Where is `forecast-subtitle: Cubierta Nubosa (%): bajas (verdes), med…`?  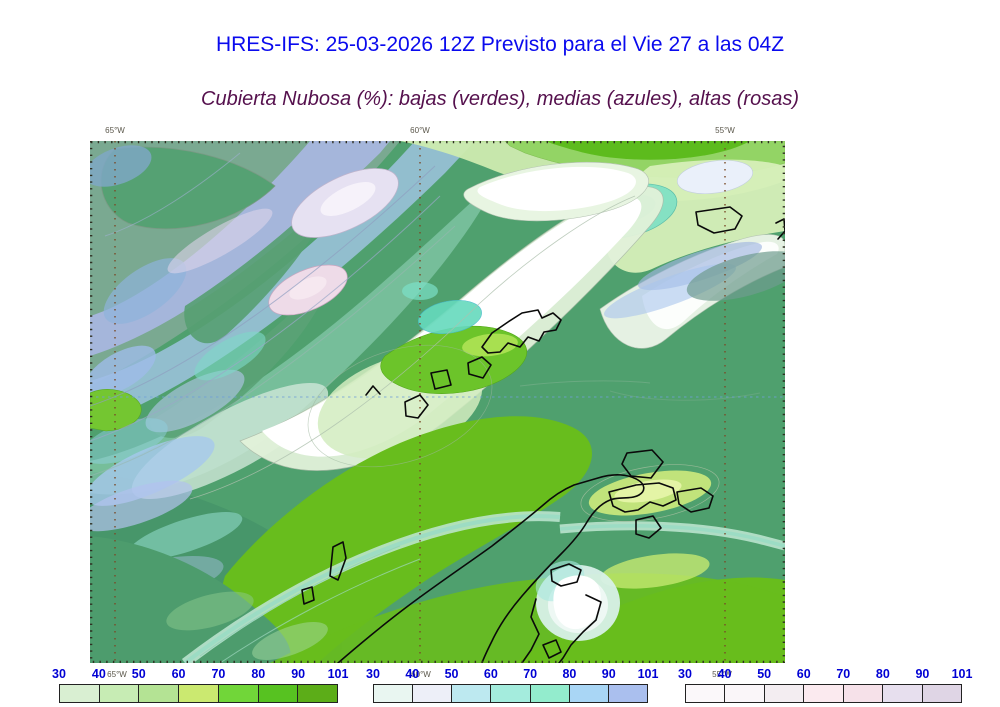
forecast-subtitle: Cubierta Nubosa (%): bajas (verdes), med… is located at coordinates (500, 99).